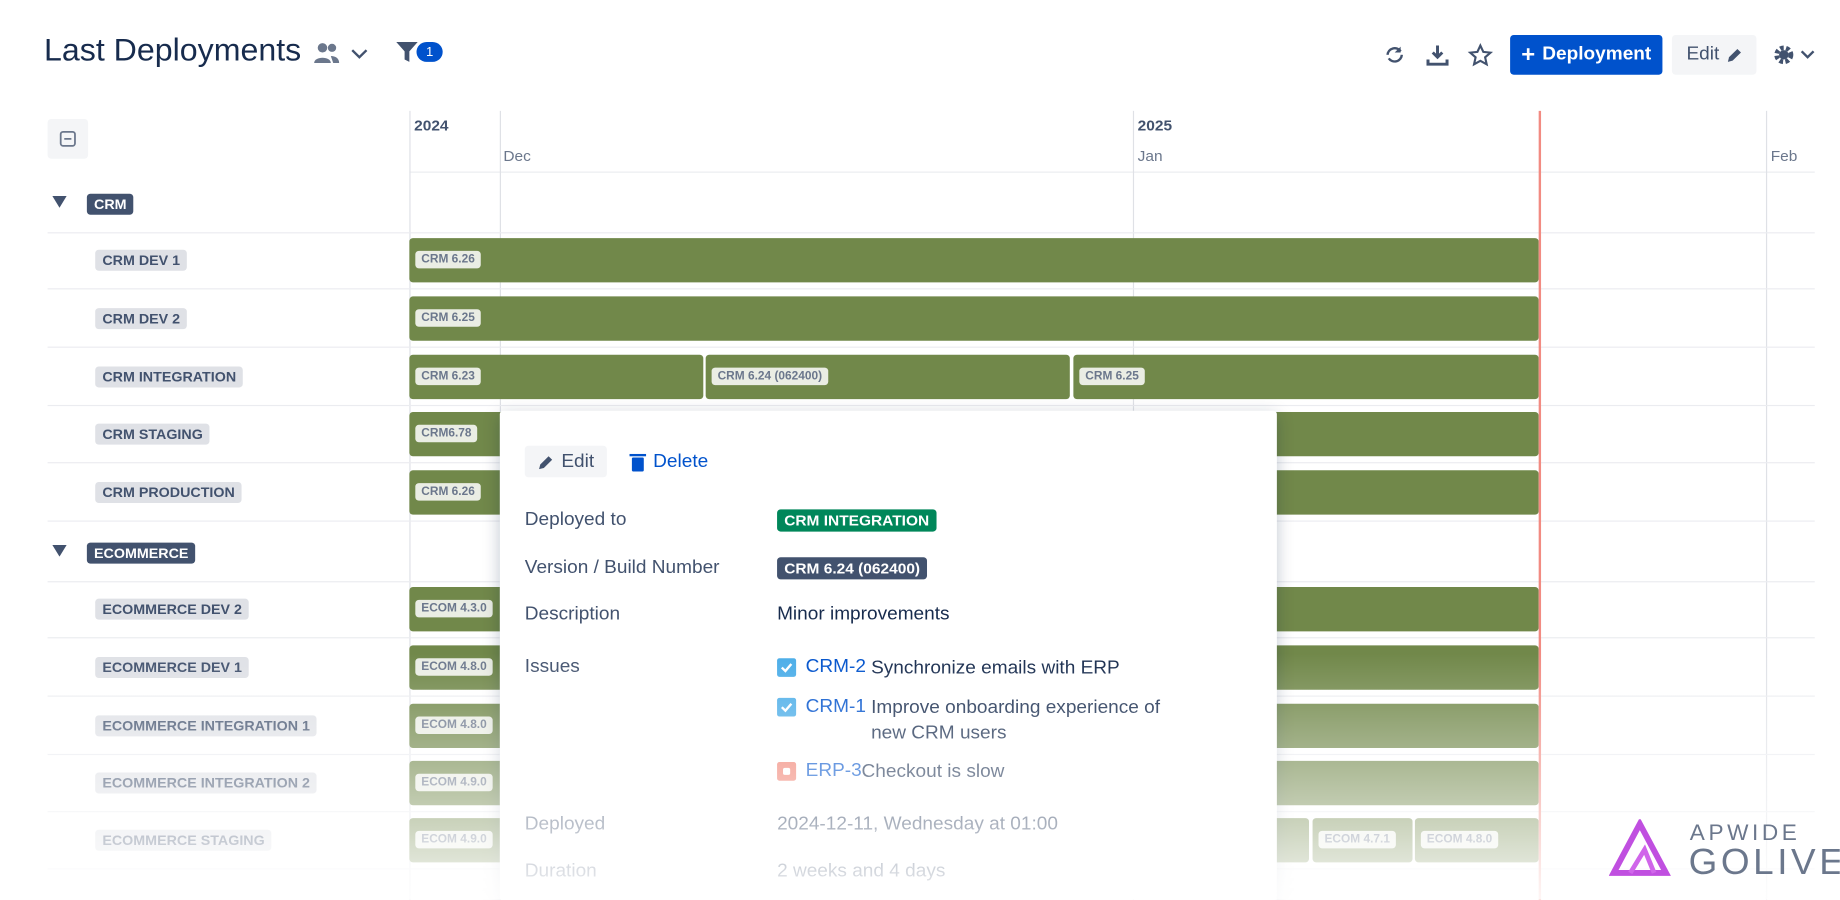 The height and width of the screenshot is (900, 1840). Describe the element at coordinates (1703, 54) in the screenshot. I see `button-label: Edit` at that location.